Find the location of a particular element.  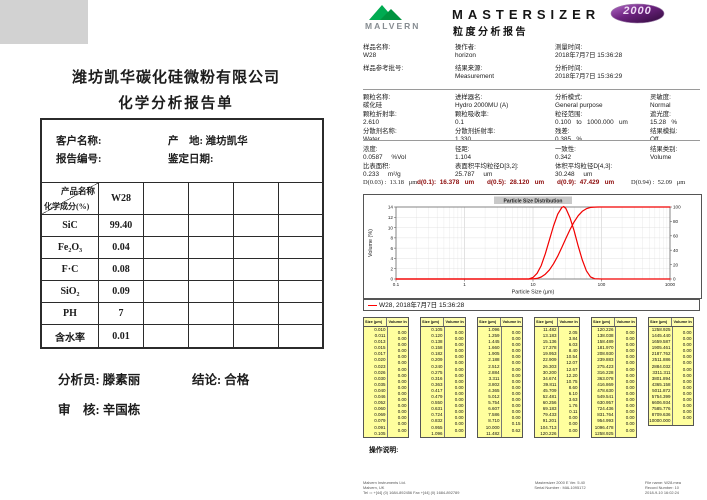

field-label: 遮光度: is located at coordinates (660, 114).